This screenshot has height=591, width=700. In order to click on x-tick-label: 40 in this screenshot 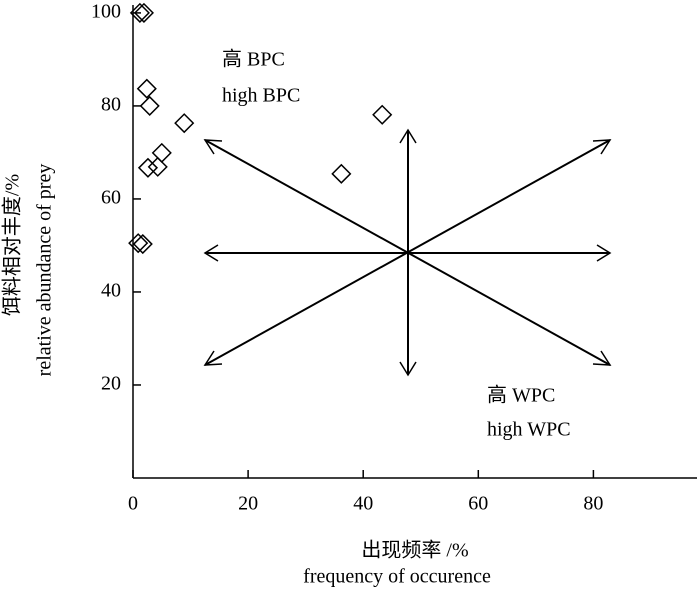, I will do `click(363, 504)`.